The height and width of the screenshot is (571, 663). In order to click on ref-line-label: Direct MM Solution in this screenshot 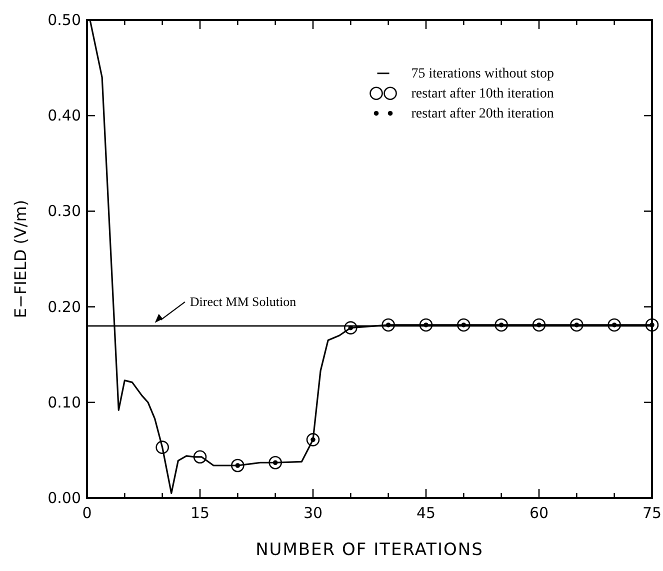, I will do `click(243, 301)`.